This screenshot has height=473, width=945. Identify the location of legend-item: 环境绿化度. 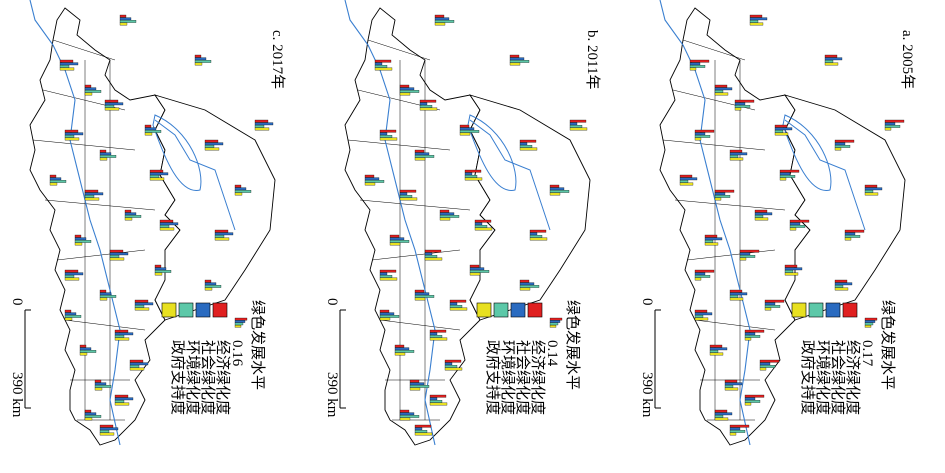
(193, 377).